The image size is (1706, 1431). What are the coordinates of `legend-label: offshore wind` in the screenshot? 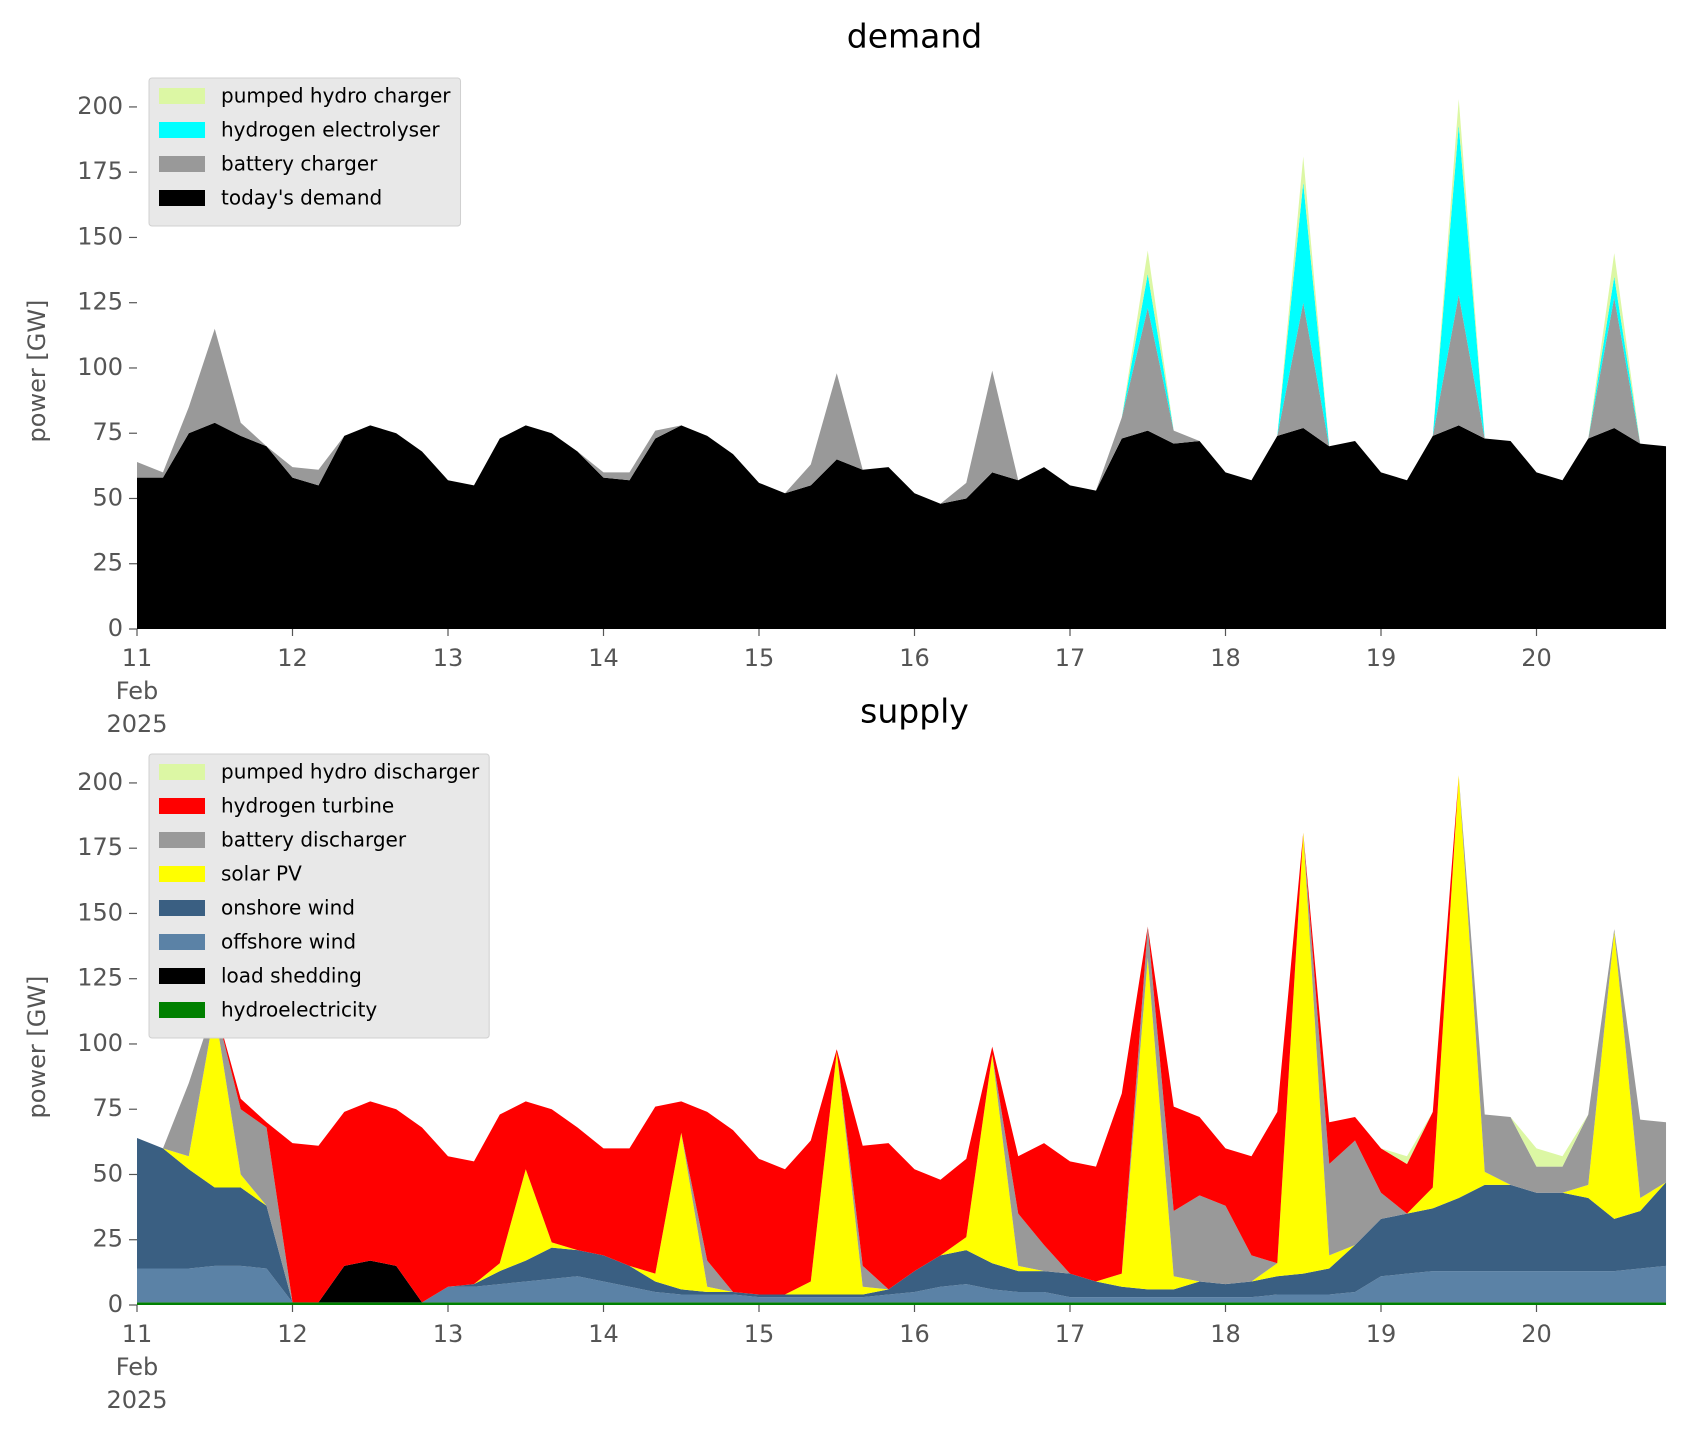 It's located at (288, 942).